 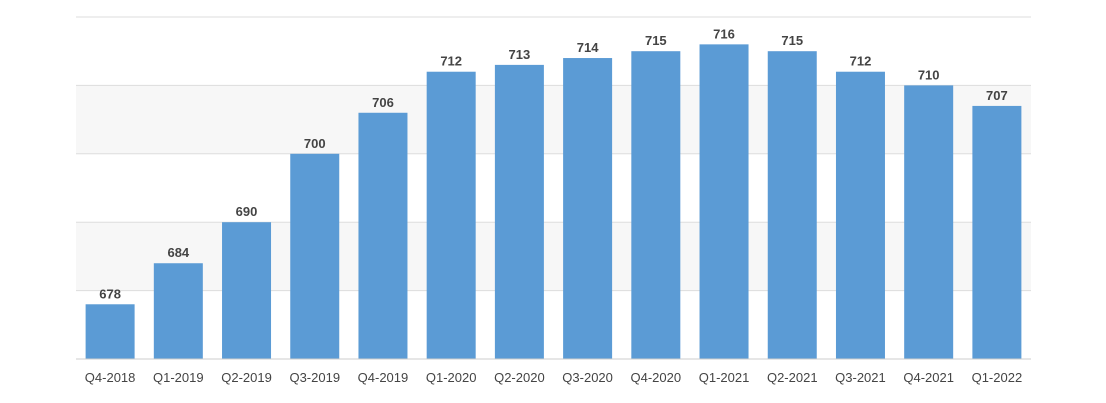 What do you see at coordinates (178, 311) in the screenshot?
I see `bar-q1-2019` at bounding box center [178, 311].